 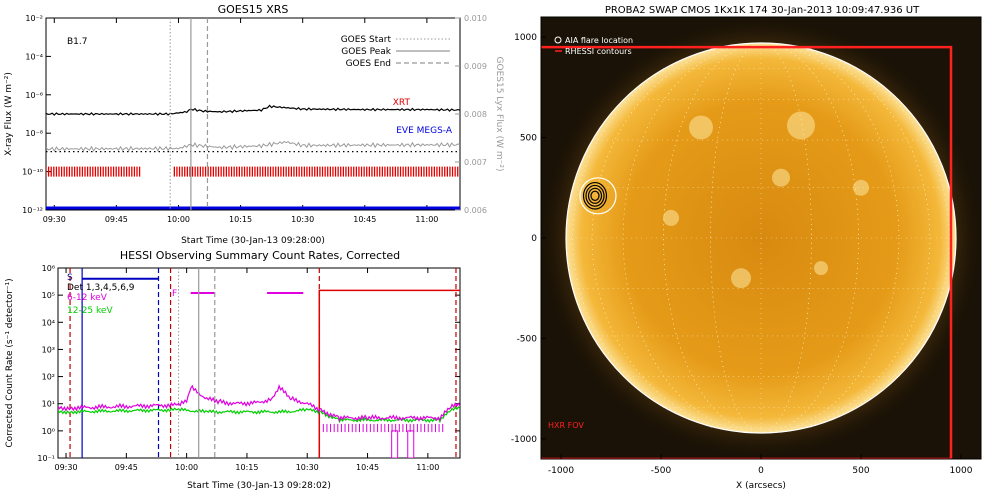 What do you see at coordinates (366, 40) in the screenshot?
I see `goes-legend-start: GOES Start` at bounding box center [366, 40].